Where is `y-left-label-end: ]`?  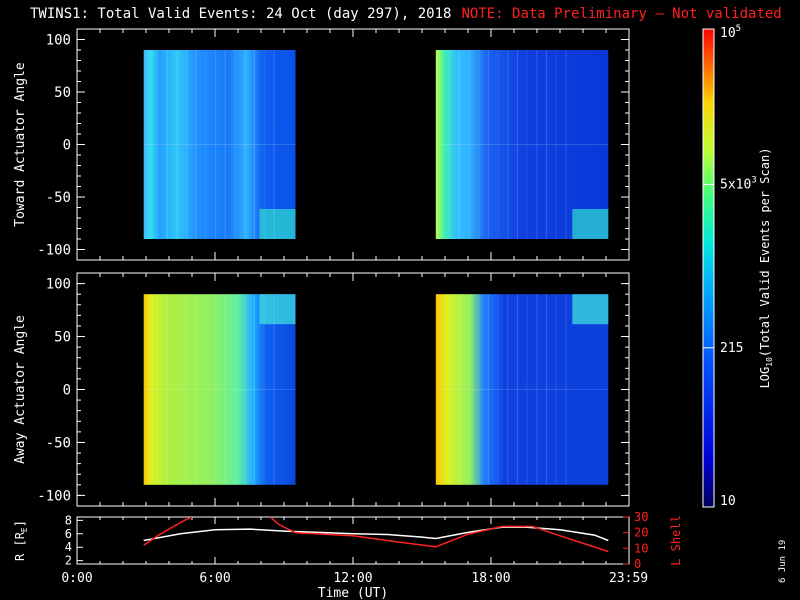
y-left-label-end: ] is located at coordinates (20, 523).